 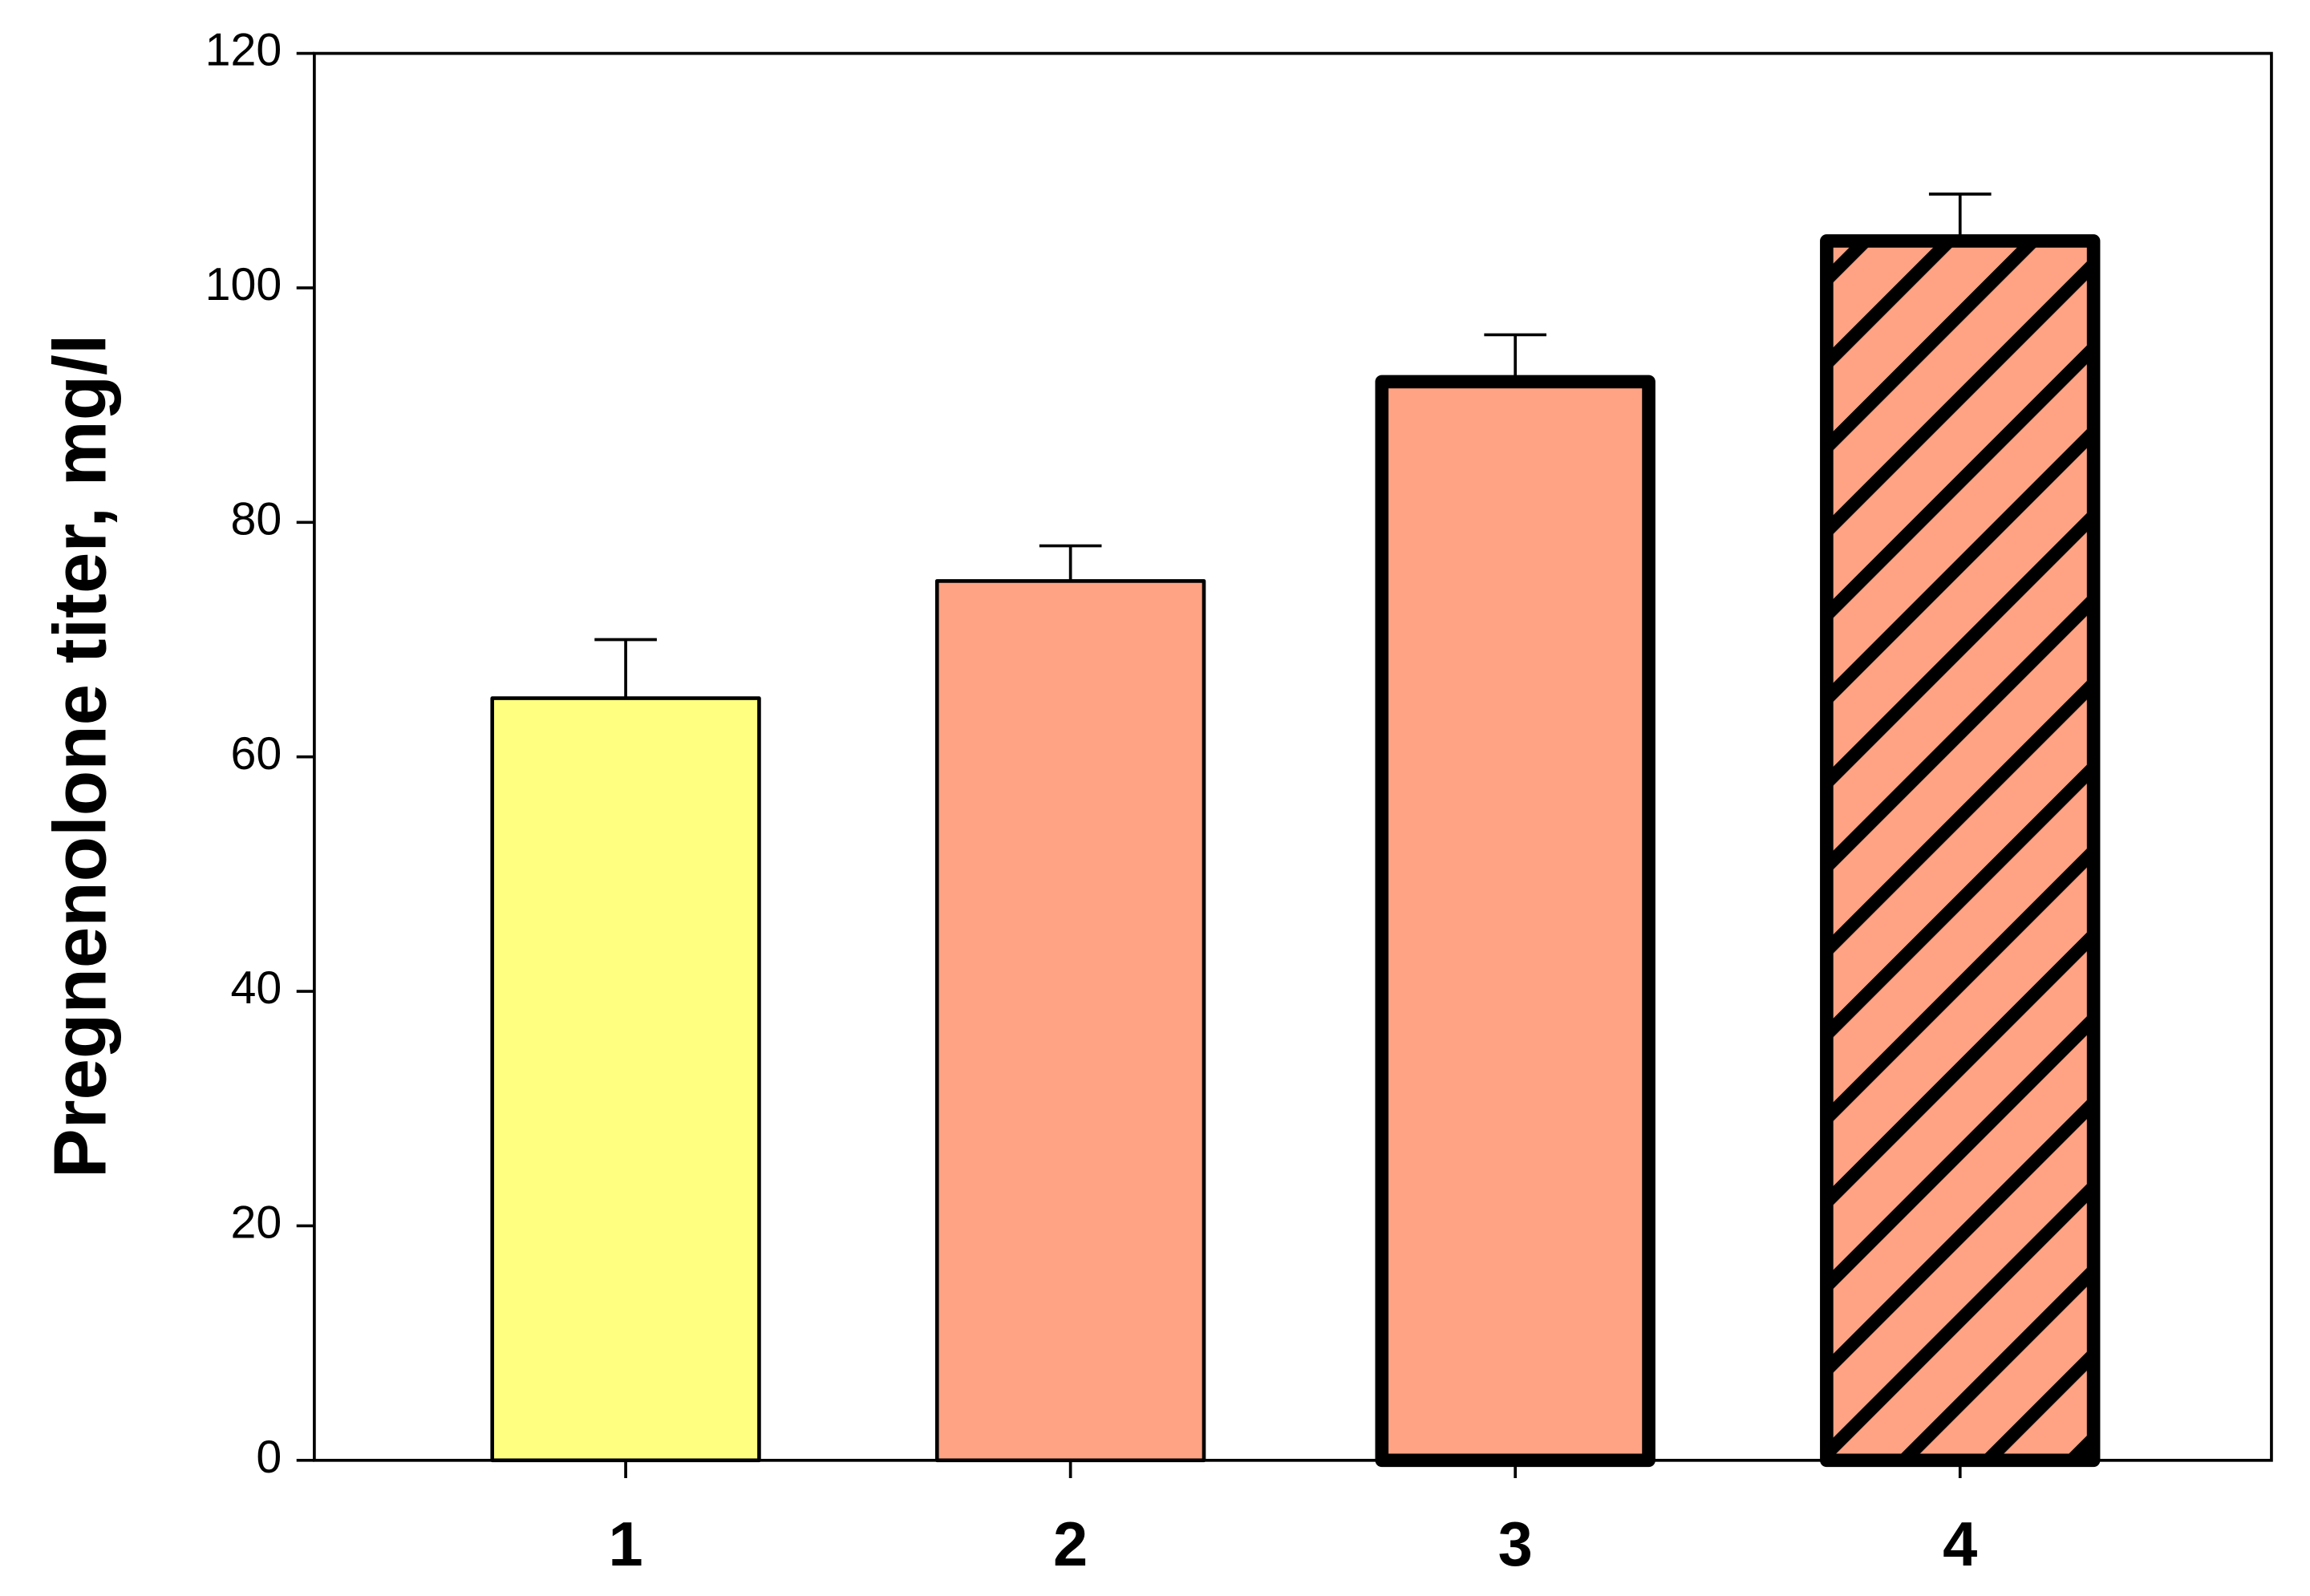 I want to click on y-tick-label: 100, so click(x=243, y=284).